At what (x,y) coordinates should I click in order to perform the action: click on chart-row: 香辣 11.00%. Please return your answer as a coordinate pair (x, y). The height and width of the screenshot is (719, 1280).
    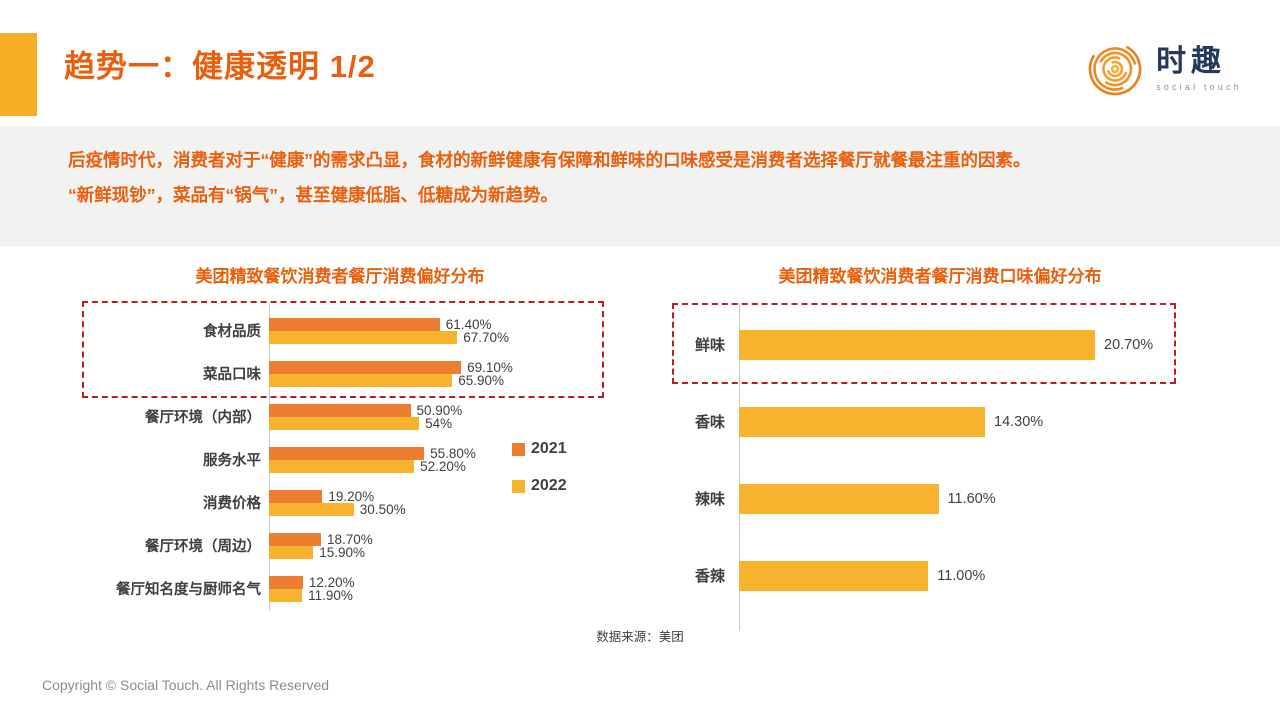
    Looking at the image, I should click on (932, 575).